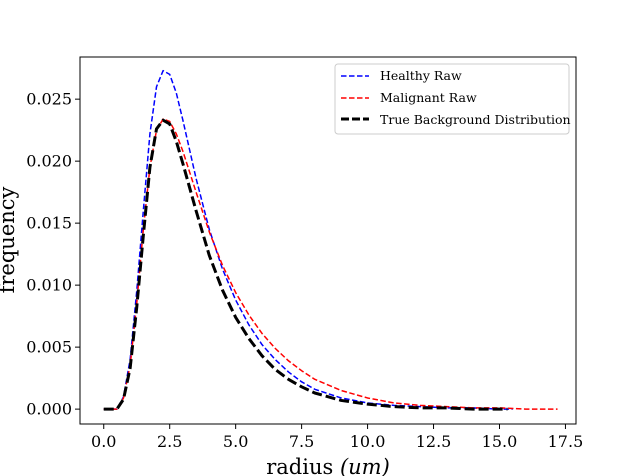  What do you see at coordinates (49, 161) in the screenshot?
I see `y-tick-label: 0.020` at bounding box center [49, 161].